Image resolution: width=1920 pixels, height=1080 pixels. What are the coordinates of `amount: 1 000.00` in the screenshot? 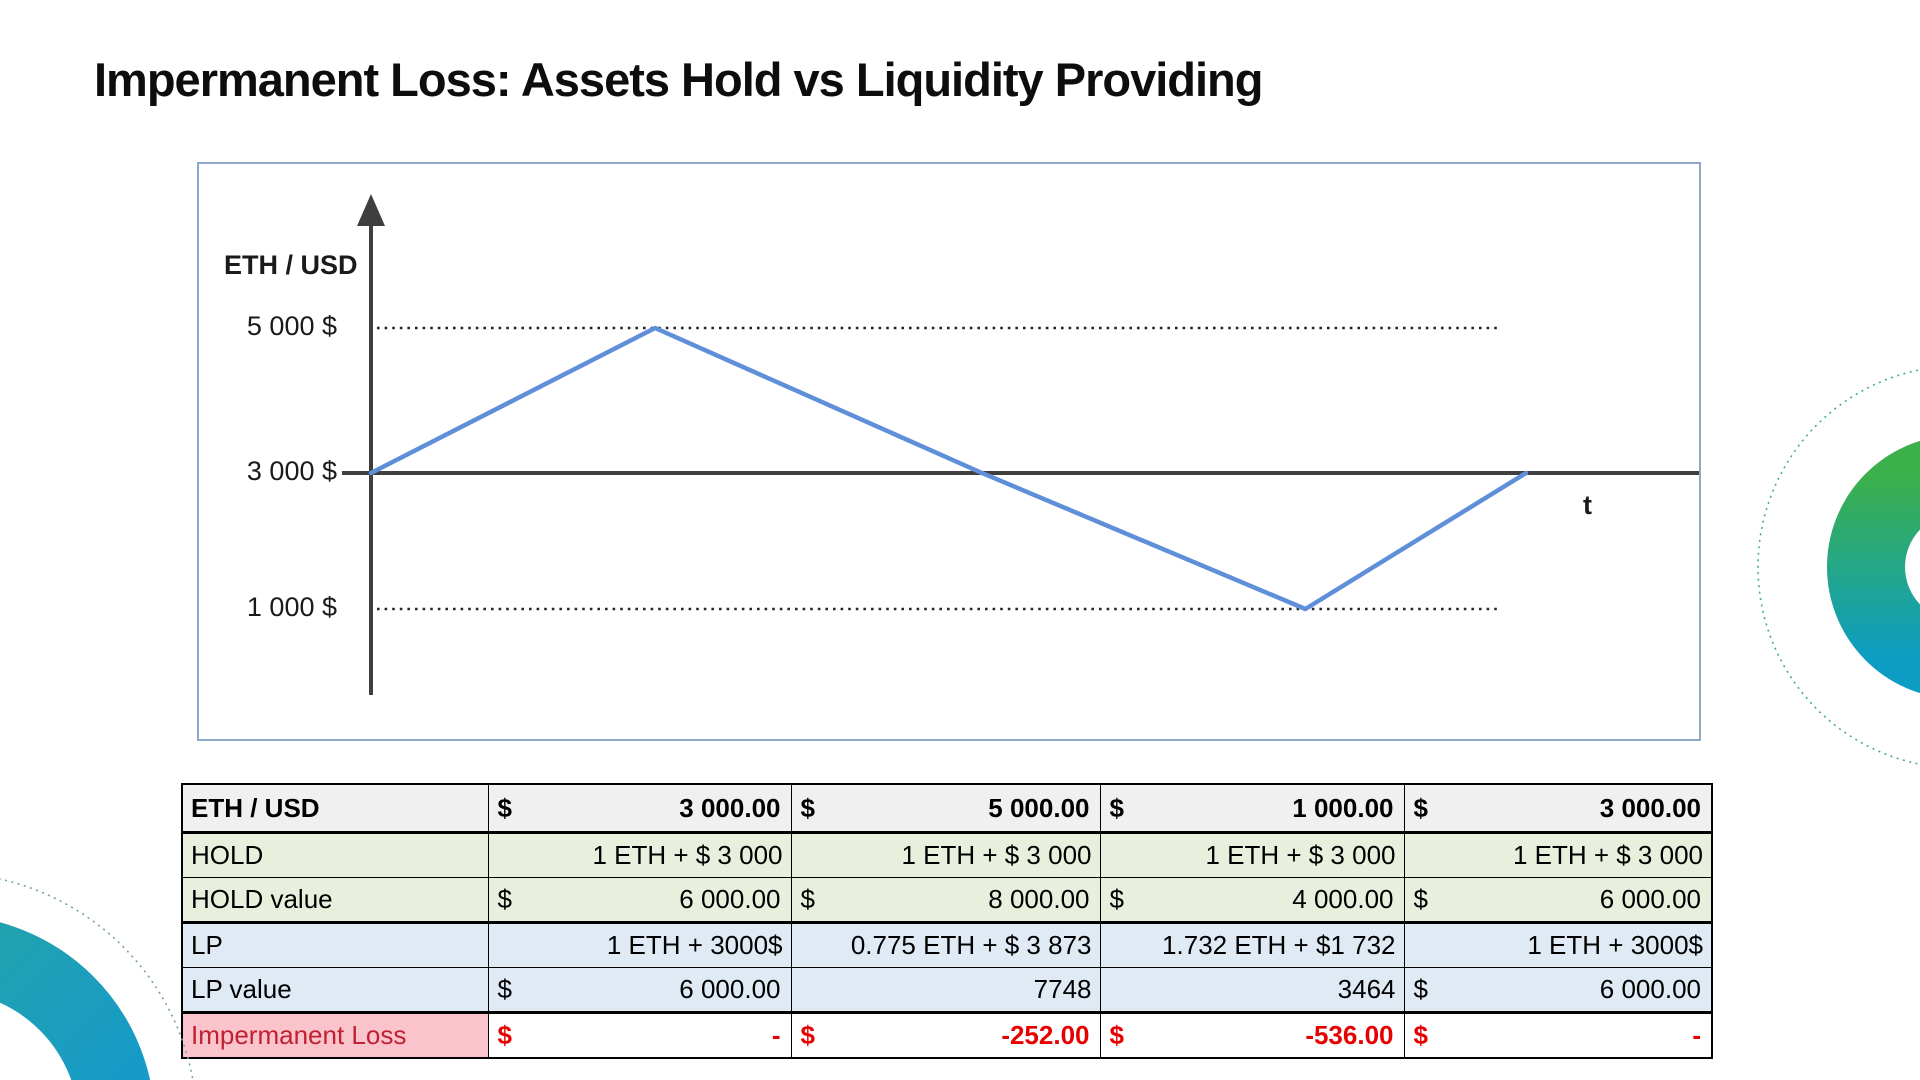 It's located at (1343, 807).